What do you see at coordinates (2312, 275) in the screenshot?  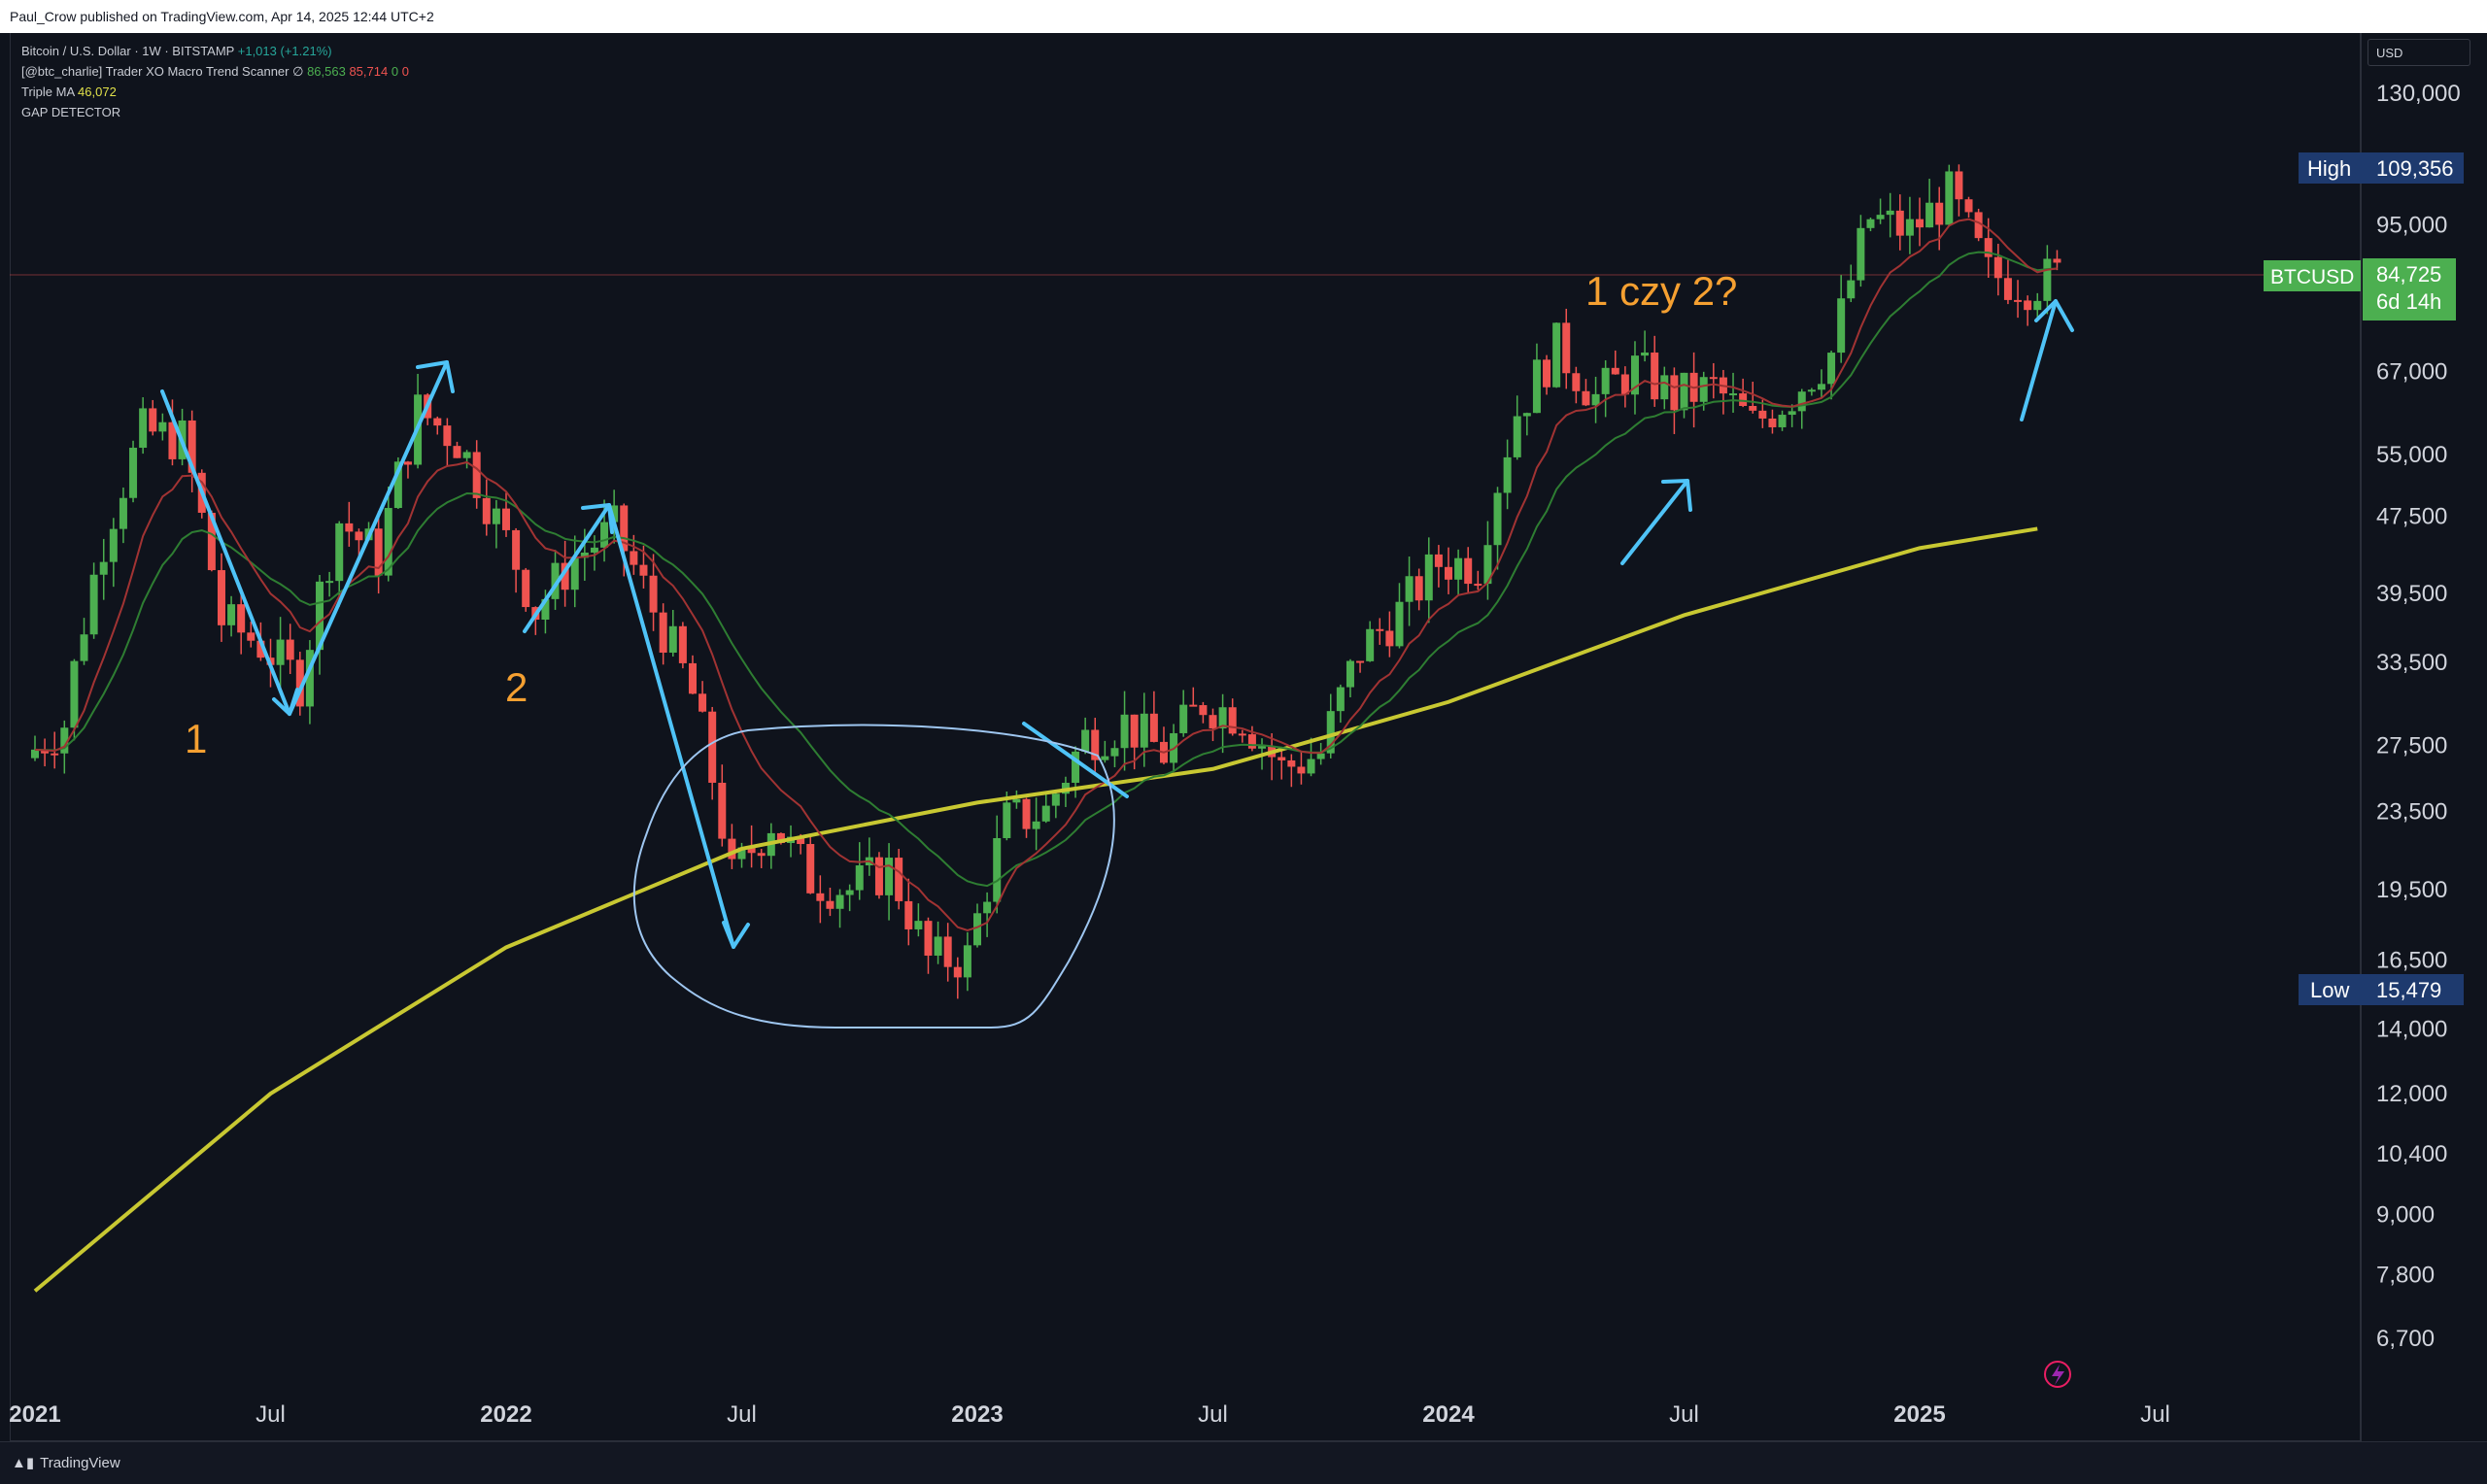 I see `symbol-tag-bg` at bounding box center [2312, 275].